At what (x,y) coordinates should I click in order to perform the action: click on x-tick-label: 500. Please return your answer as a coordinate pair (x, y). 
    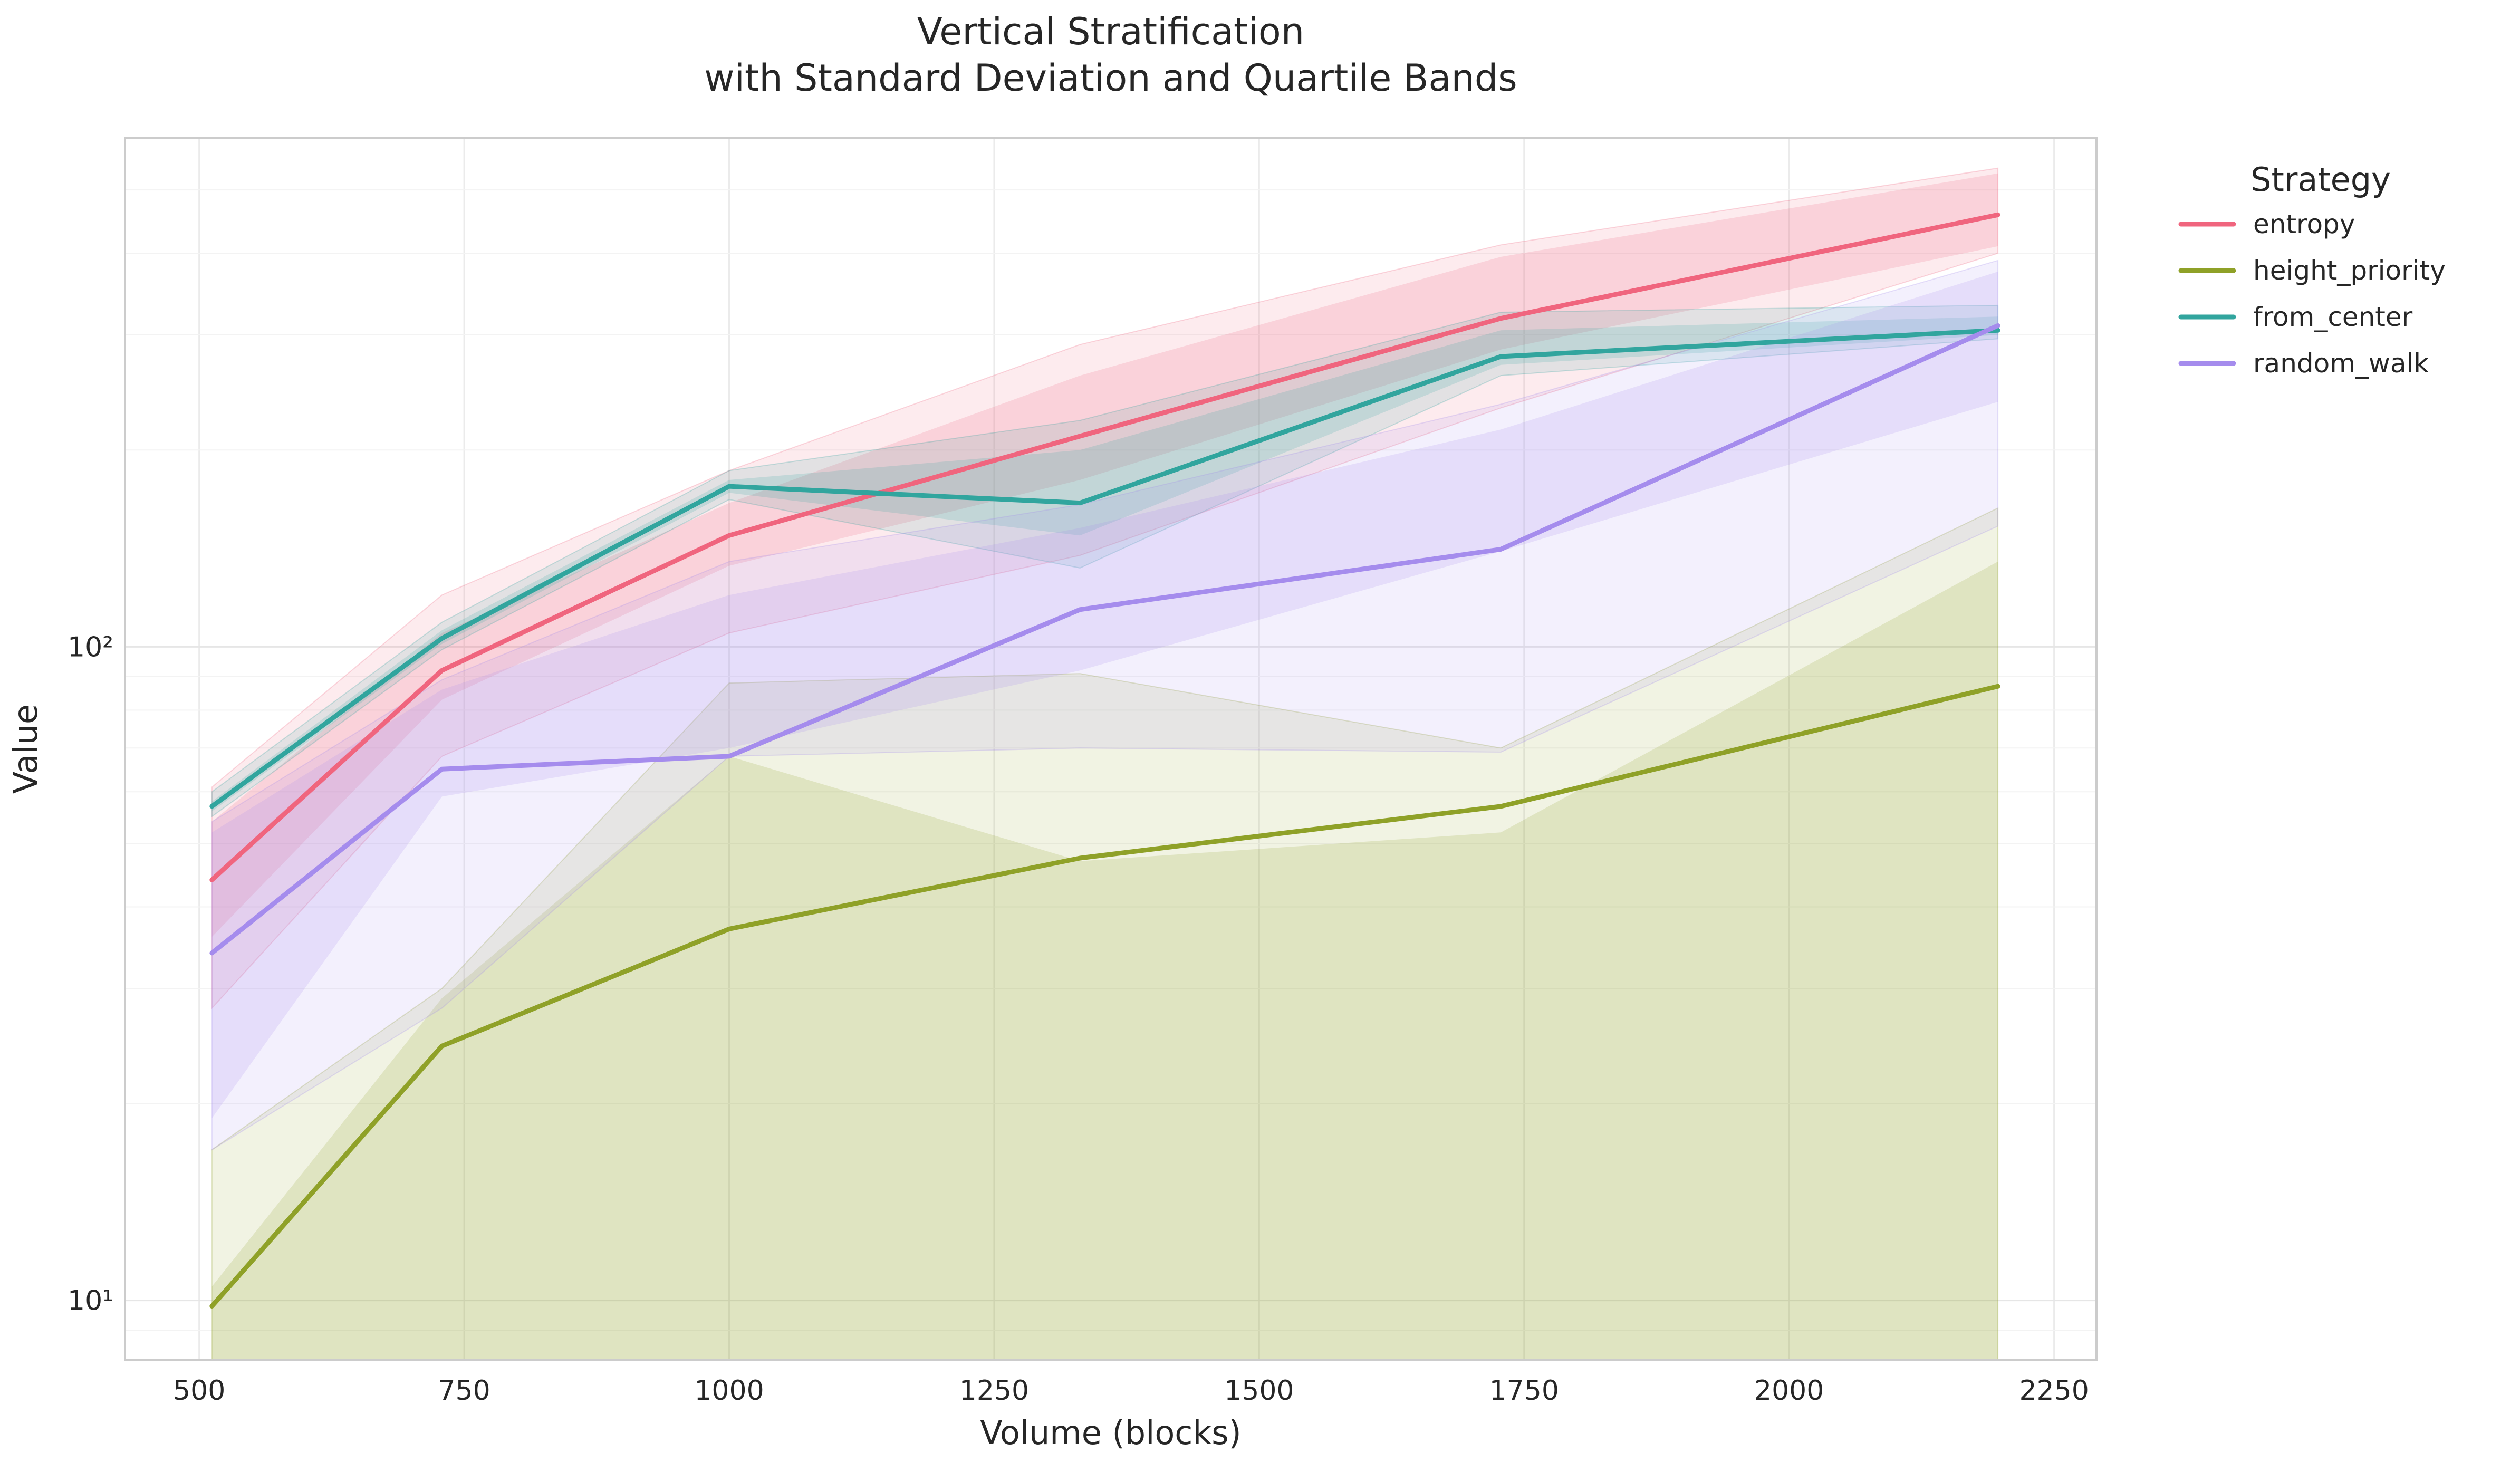
    Looking at the image, I should click on (199, 1391).